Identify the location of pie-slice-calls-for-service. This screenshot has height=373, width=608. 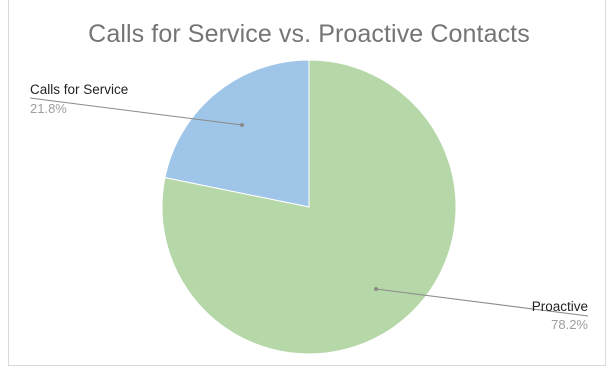
(237, 133).